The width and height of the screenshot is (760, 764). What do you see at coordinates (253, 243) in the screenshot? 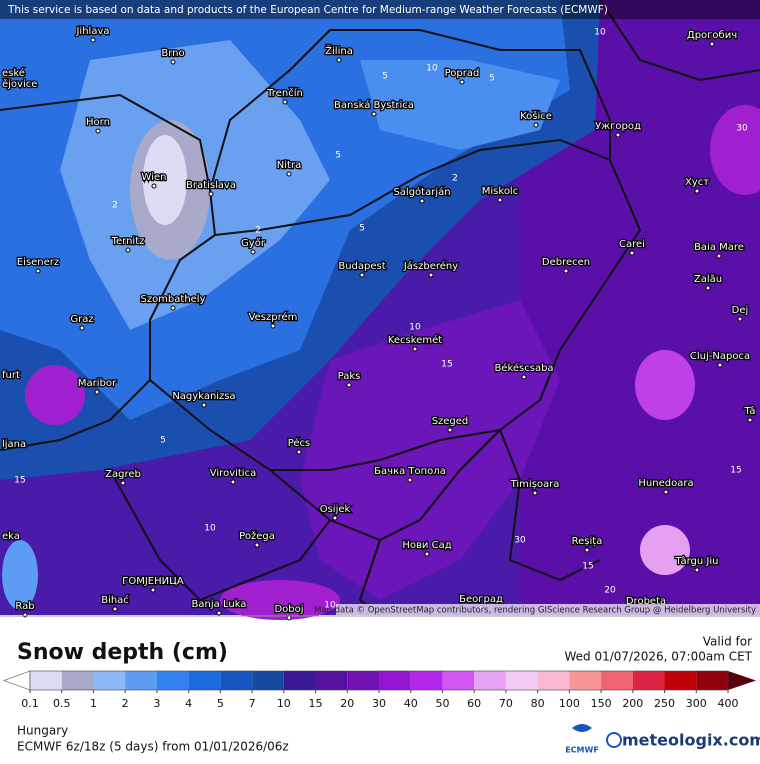
I see `city-label: Győr` at bounding box center [253, 243].